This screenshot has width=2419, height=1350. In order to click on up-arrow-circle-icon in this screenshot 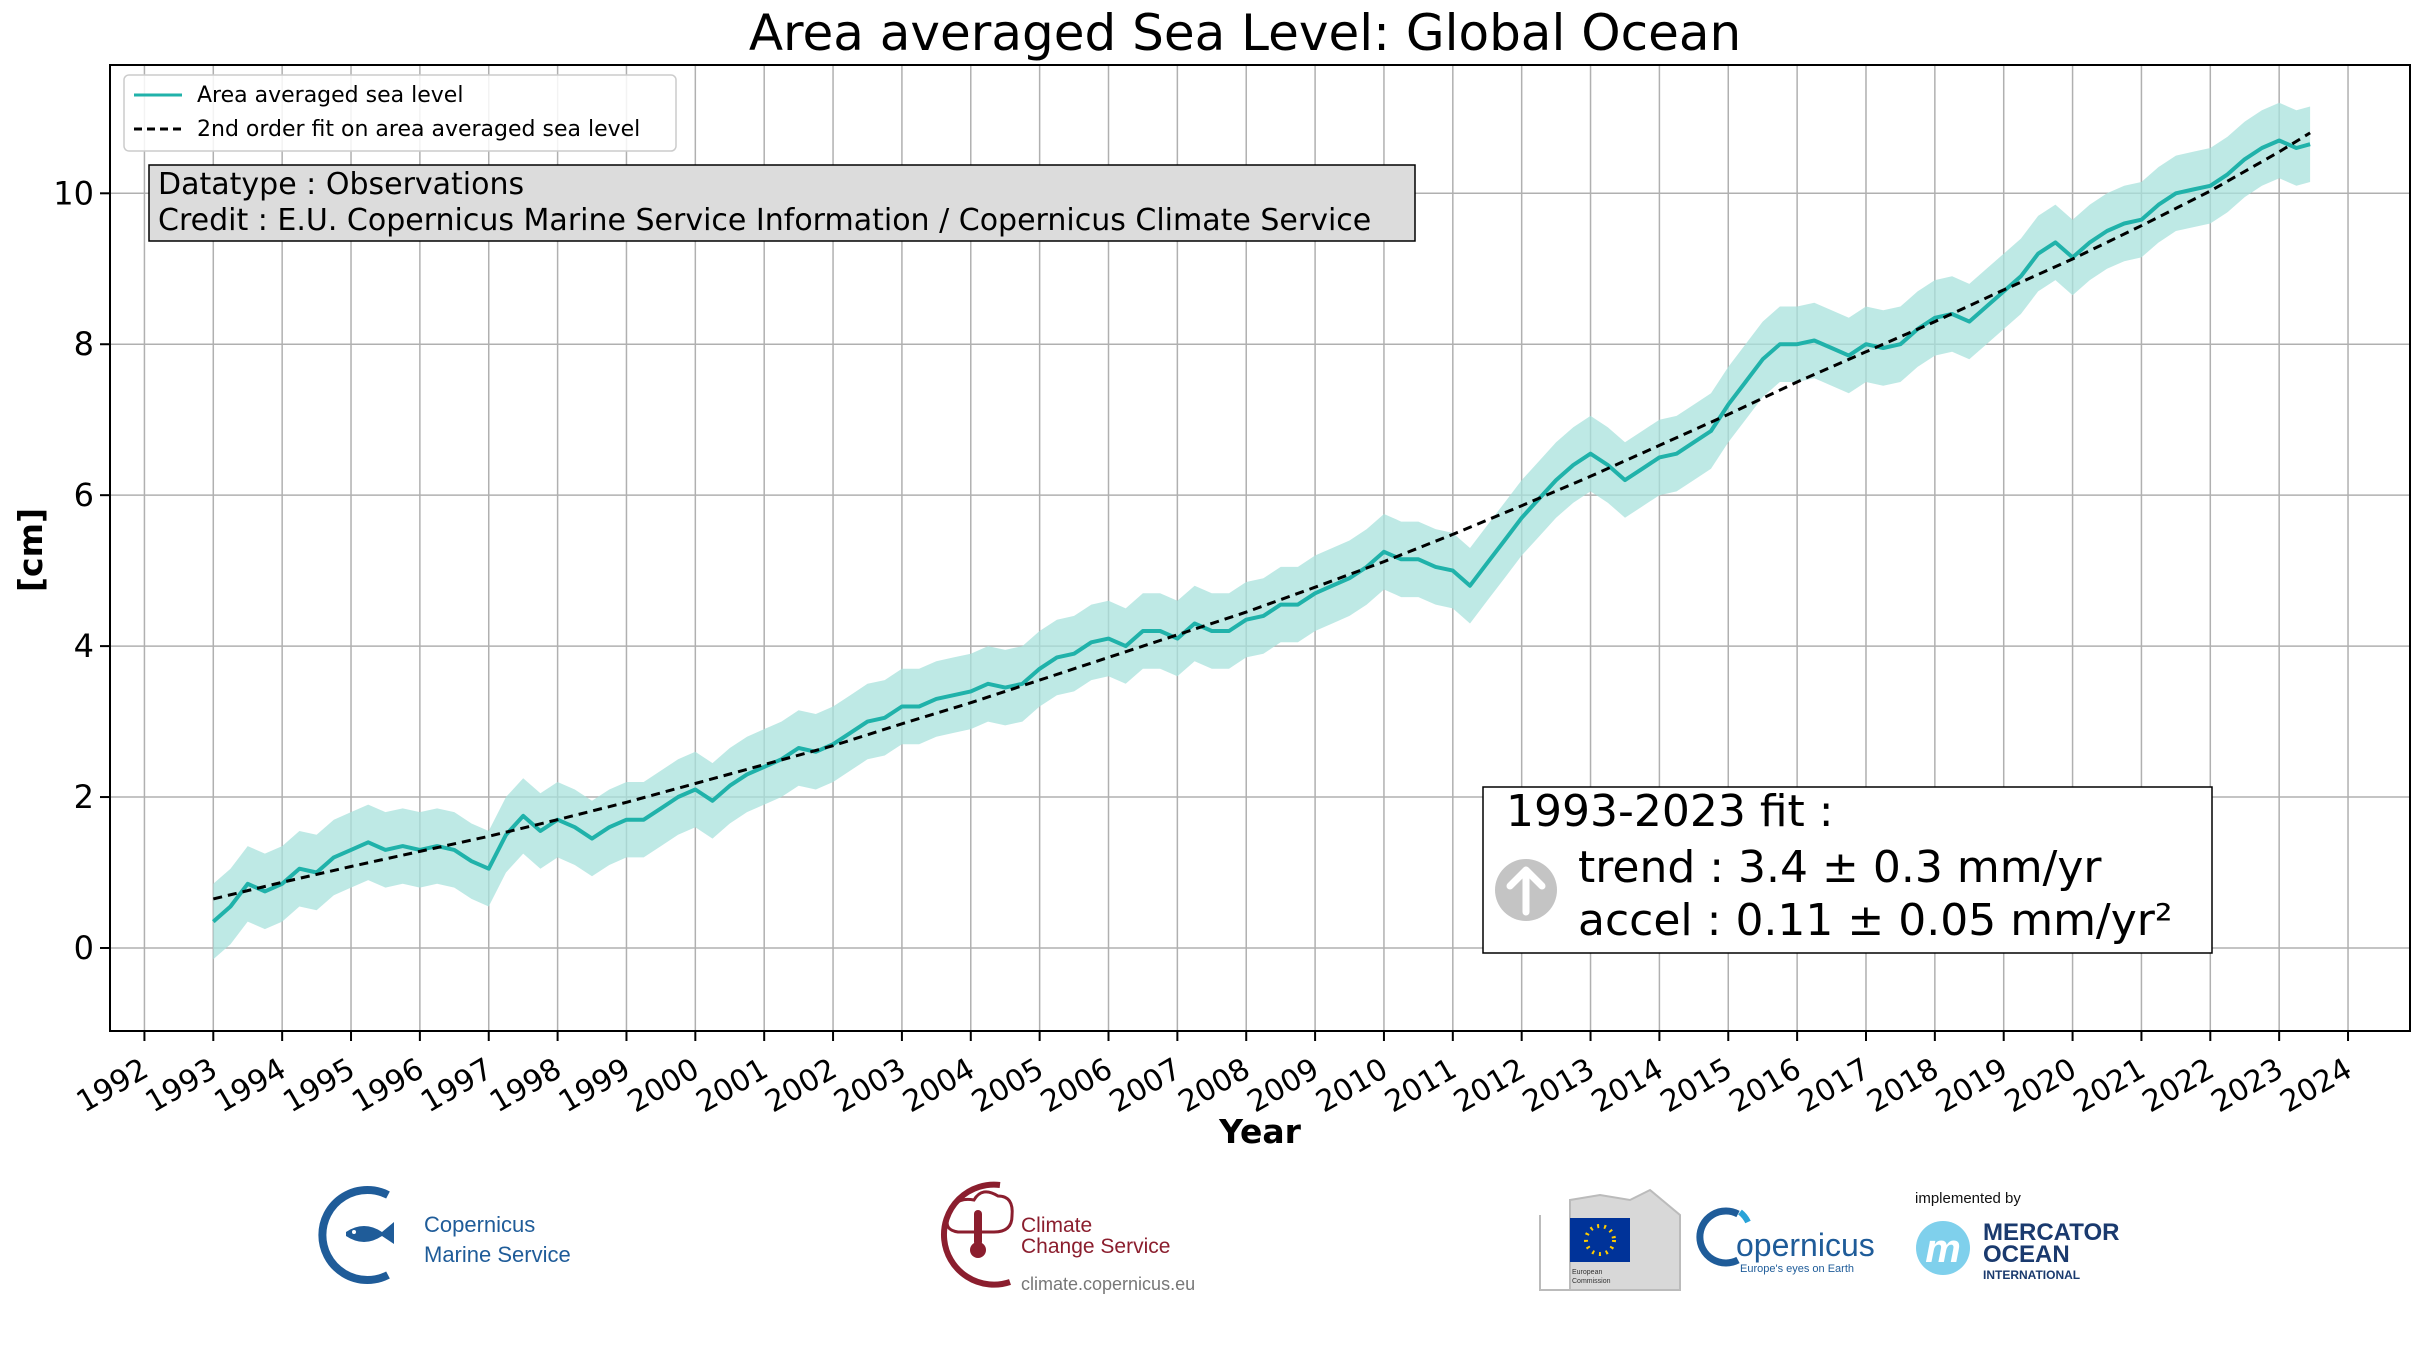, I will do `click(1526, 890)`.